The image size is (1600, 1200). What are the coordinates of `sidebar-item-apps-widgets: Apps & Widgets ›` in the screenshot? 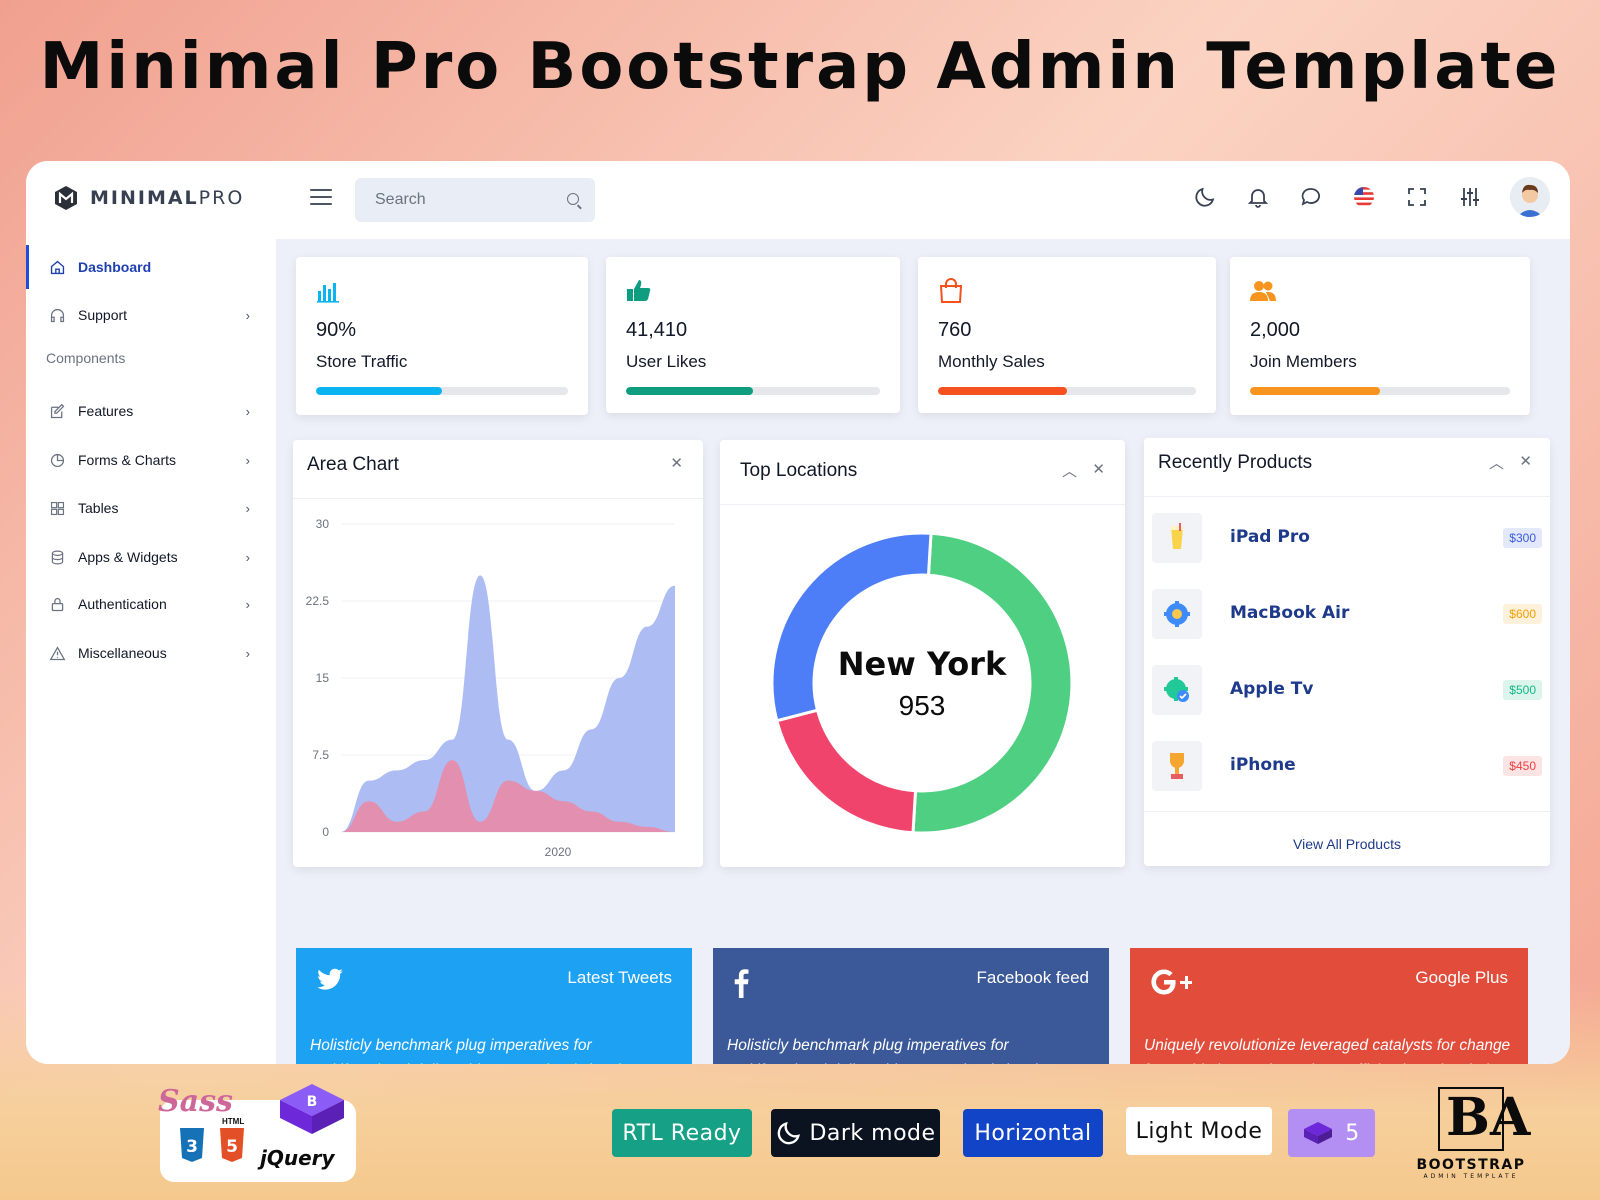 It's located at (151, 557).